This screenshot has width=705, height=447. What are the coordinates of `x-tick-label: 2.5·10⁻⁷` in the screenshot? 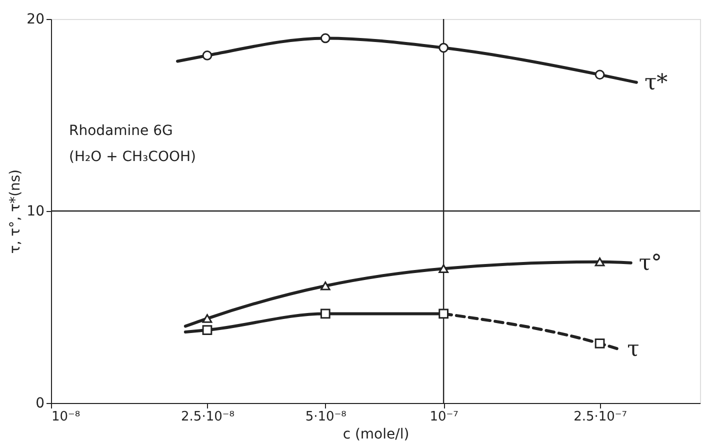 It's located at (600, 417).